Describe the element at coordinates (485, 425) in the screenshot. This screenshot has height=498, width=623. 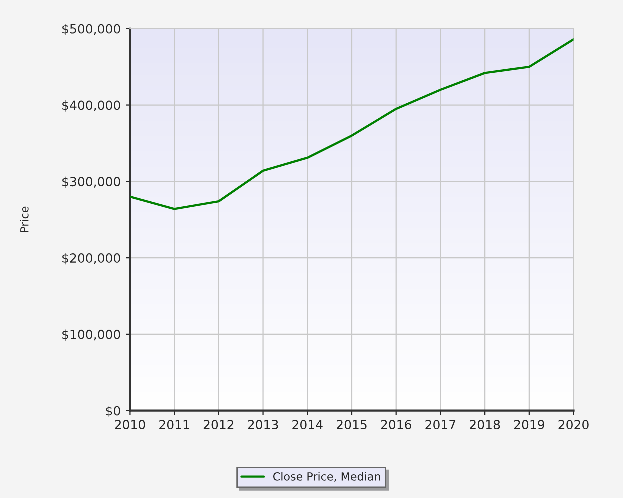
I see `x-tick-label: 2018` at that location.